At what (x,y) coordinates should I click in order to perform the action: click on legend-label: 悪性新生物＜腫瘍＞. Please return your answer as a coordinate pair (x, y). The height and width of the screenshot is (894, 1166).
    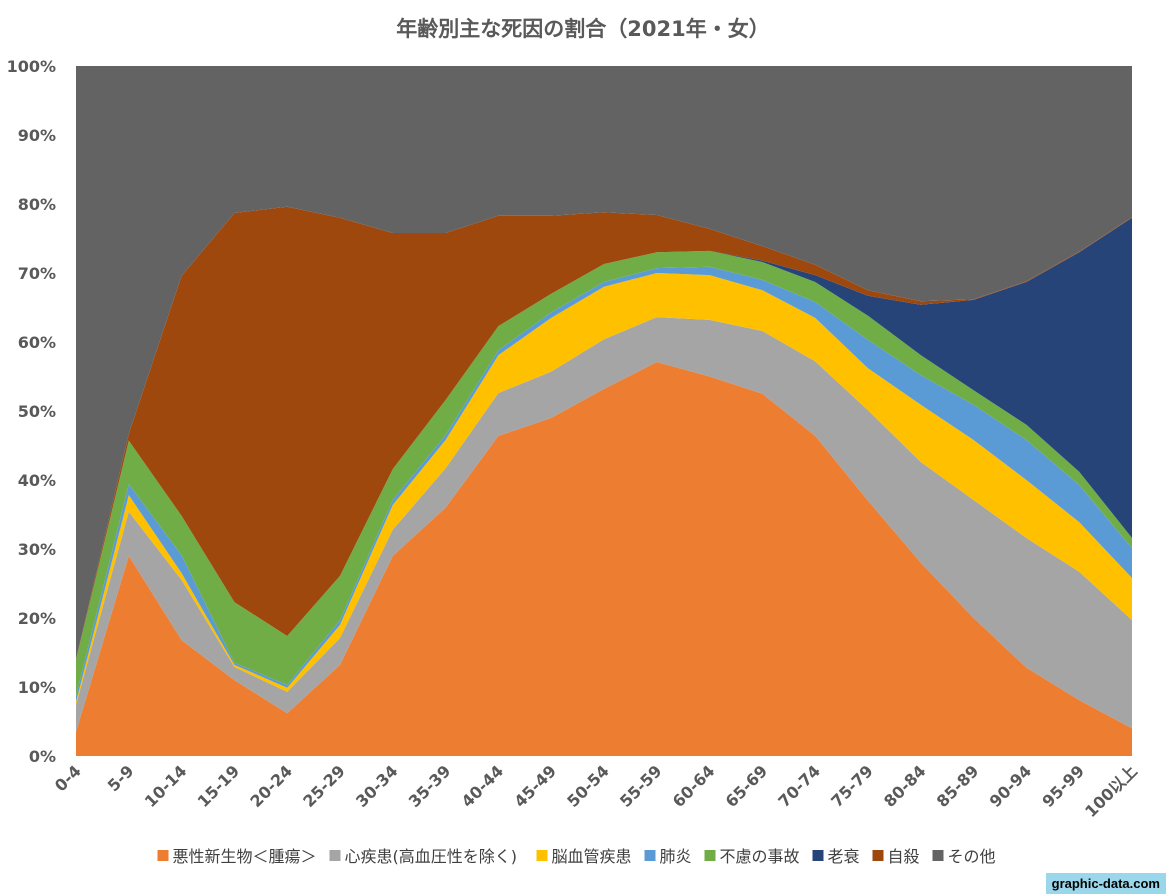
    Looking at the image, I should click on (245, 856).